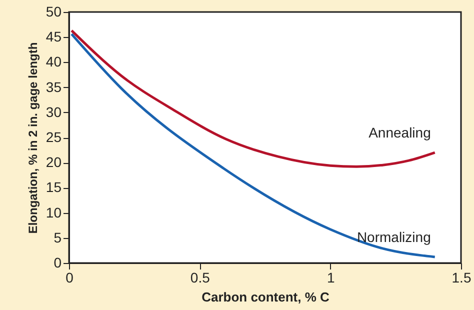  I want to click on x-tick-label: 0.5, so click(200, 278).